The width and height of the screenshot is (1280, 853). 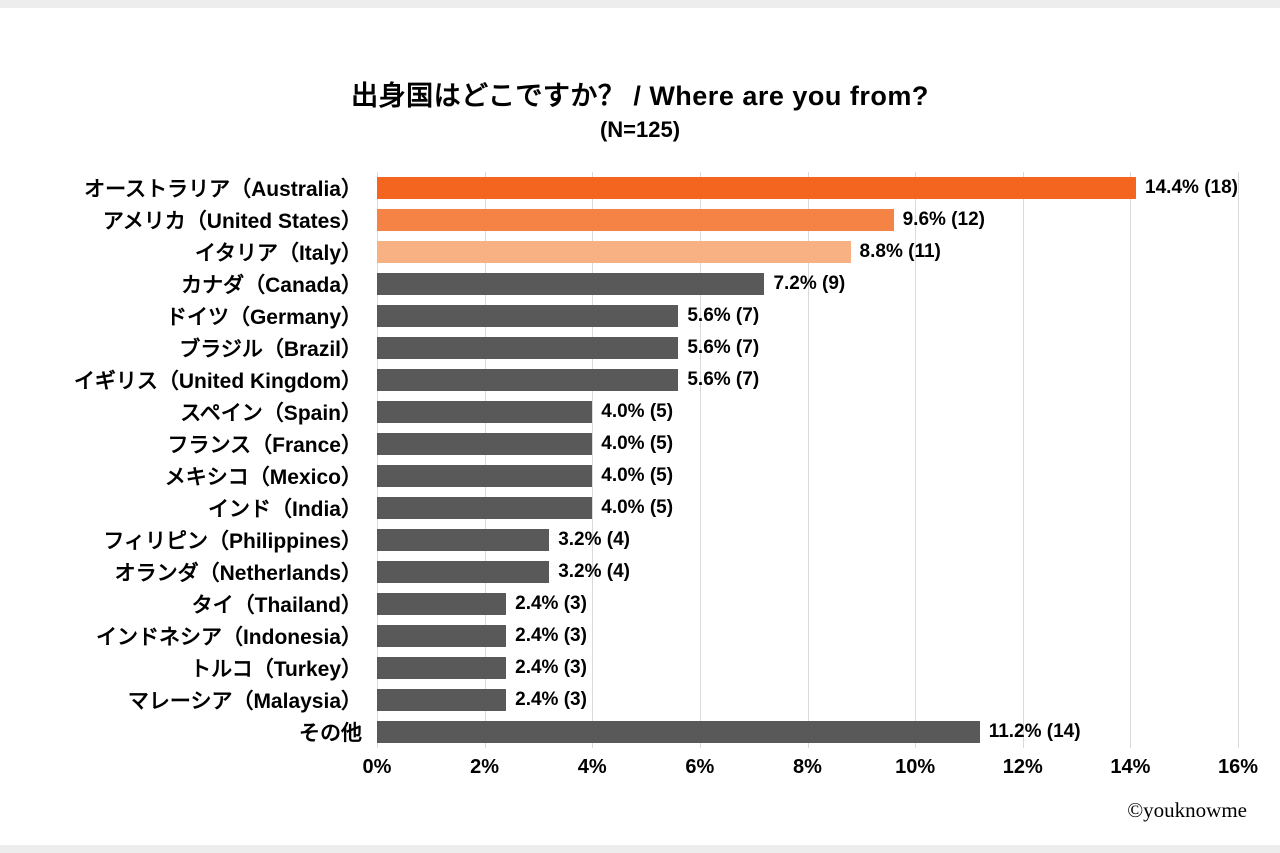 I want to click on x-tick-label: 8%, so click(x=807, y=766).